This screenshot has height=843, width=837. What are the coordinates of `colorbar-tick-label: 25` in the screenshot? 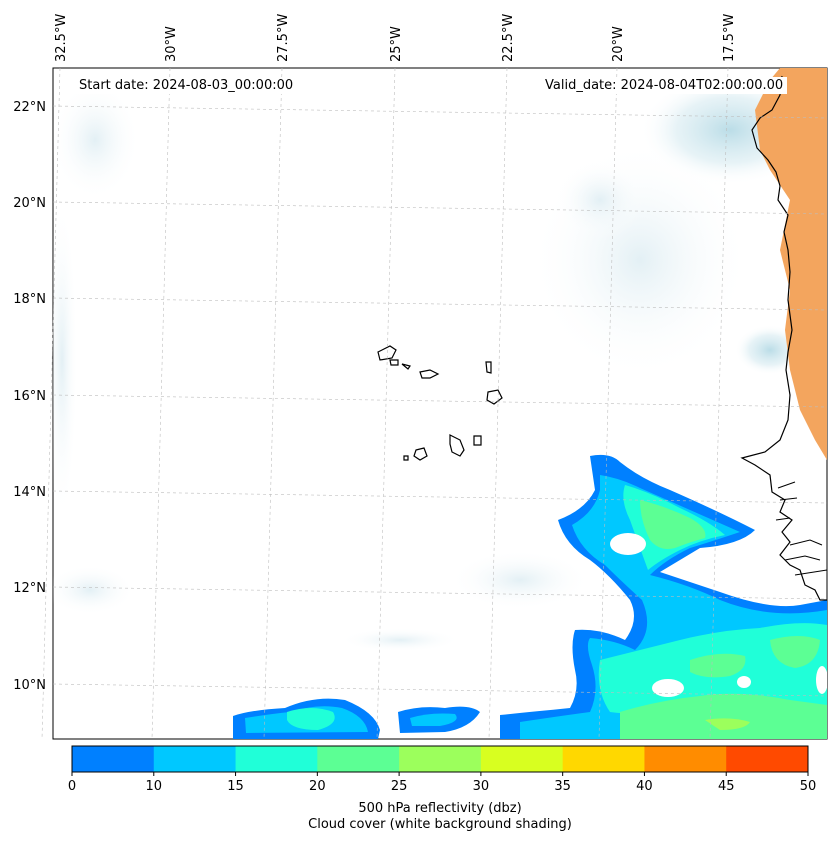 It's located at (399, 786).